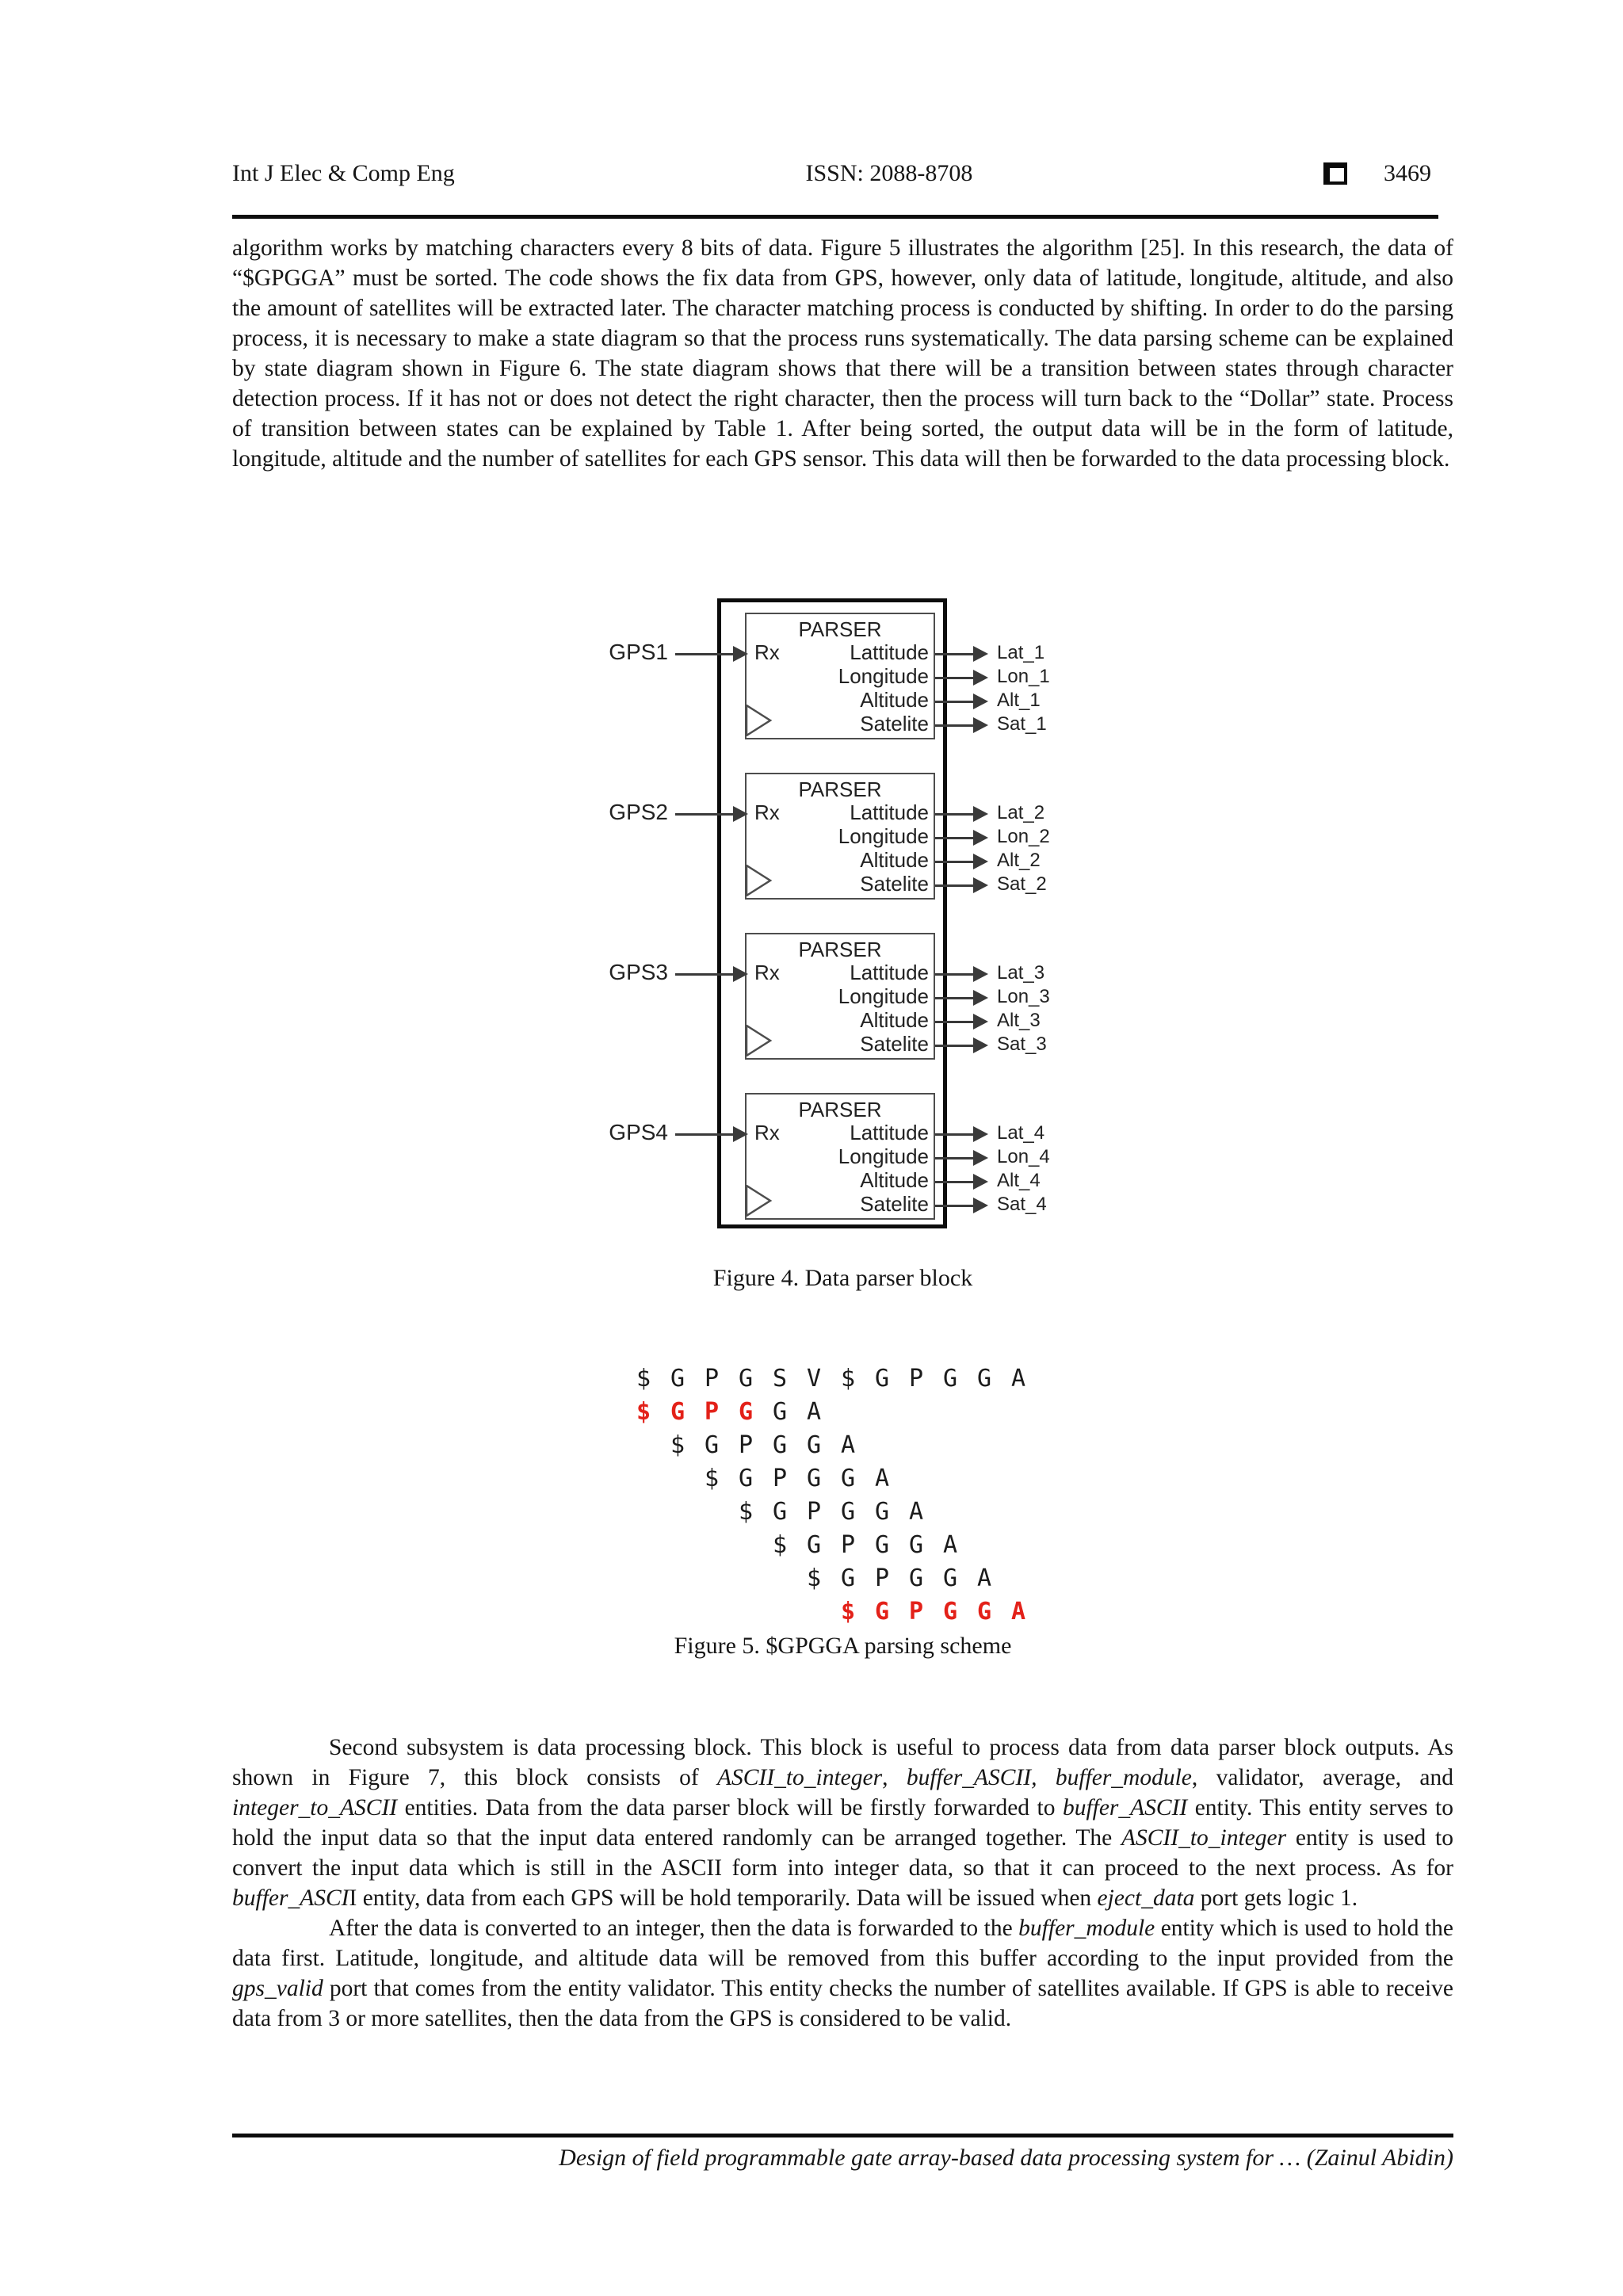 This screenshot has width=1623, height=2296. What do you see at coordinates (883, 836) in the screenshot?
I see `port-label: Longitude` at bounding box center [883, 836].